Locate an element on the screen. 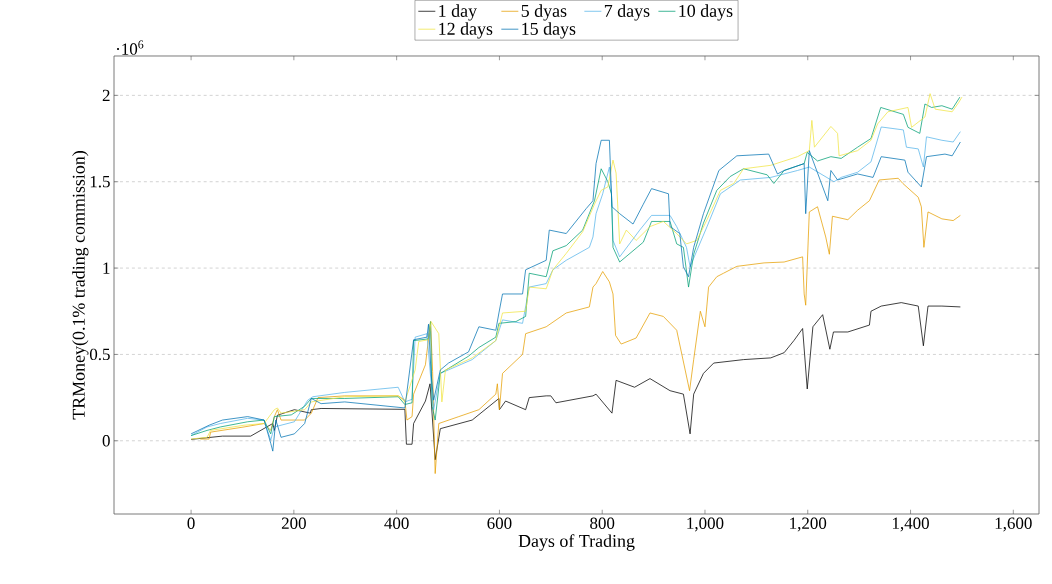  x-axis-title: Days of Trading is located at coordinates (576, 542).